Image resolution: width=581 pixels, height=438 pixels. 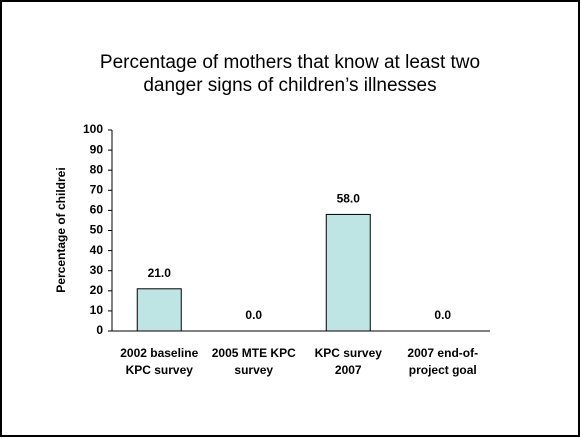 I want to click on y-tick-label: 10, so click(x=97, y=310).